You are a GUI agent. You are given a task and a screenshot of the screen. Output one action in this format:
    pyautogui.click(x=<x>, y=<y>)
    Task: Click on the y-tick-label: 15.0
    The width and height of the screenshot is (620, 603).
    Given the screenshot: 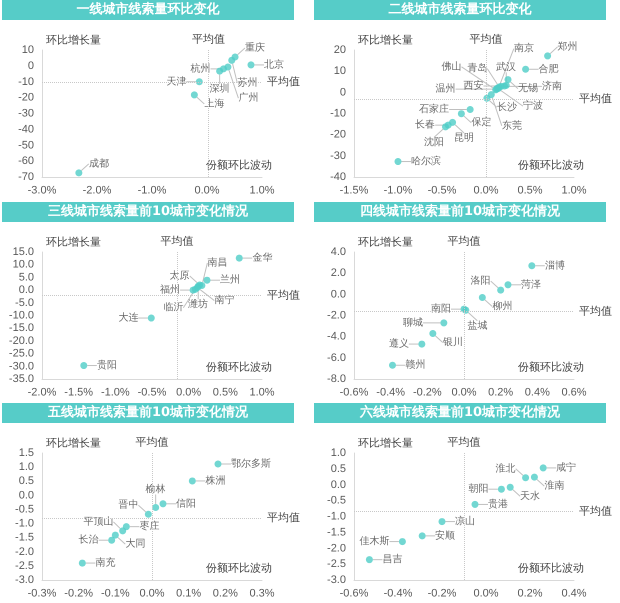 What is the action you would take?
    pyautogui.click(x=23, y=252)
    